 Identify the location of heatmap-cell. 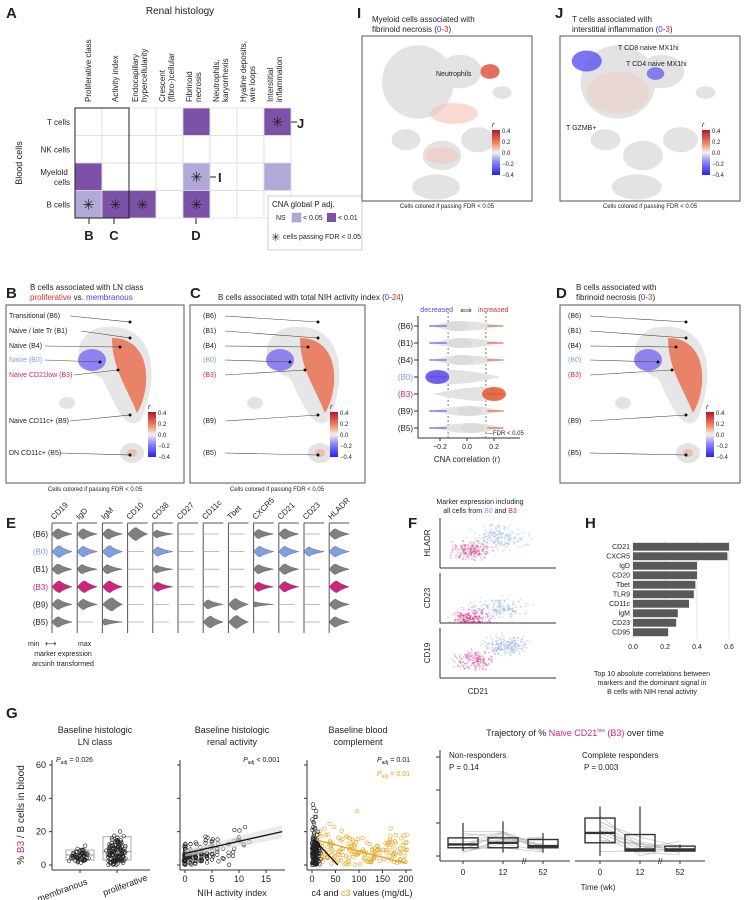
(223, 121).